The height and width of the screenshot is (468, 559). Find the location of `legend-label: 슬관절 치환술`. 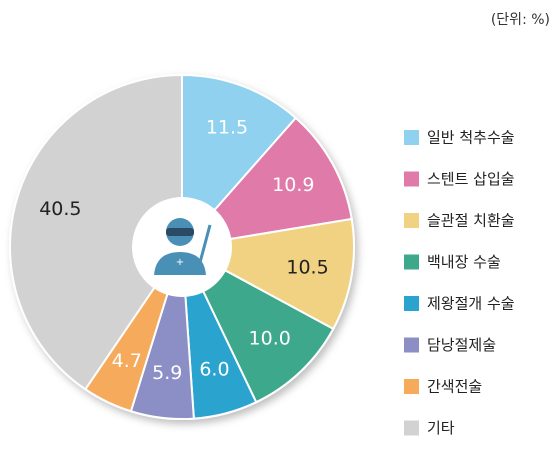

legend-label: 슬관절 치환술 is located at coordinates (471, 221).